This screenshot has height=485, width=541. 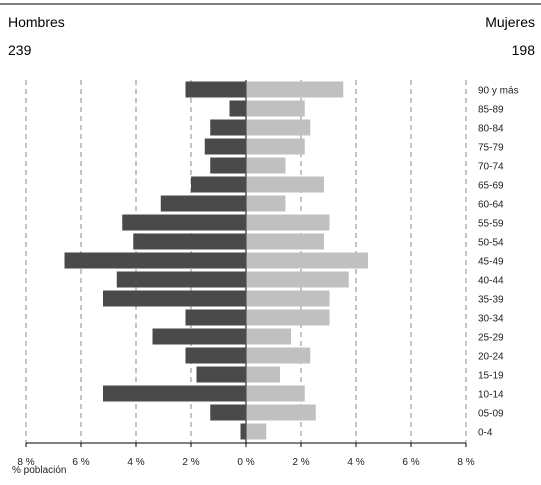 I want to click on age-label: 40-44, so click(x=491, y=281).